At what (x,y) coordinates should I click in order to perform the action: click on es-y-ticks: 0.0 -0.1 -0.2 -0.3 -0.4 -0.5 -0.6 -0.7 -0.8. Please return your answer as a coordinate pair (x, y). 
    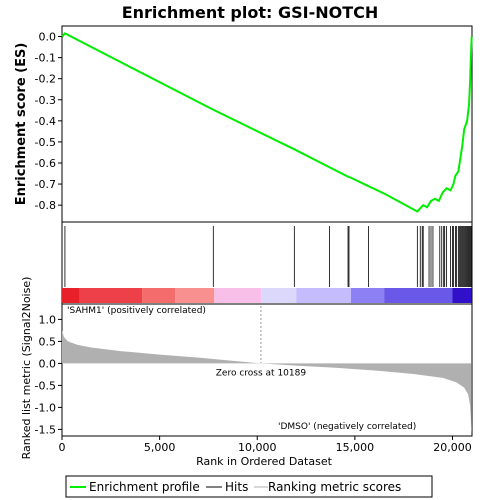
    Looking at the image, I should click on (48, 121).